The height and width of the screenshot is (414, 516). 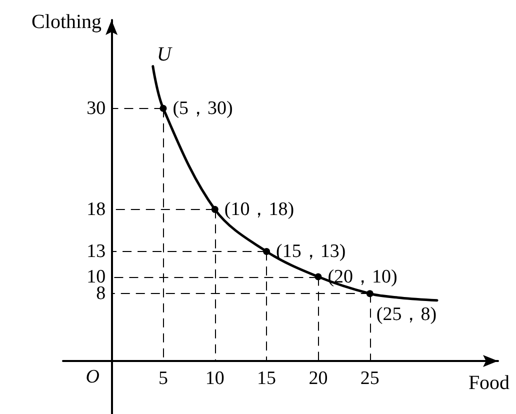 I want to click on y-axis-title: Clothing, so click(x=67, y=22).